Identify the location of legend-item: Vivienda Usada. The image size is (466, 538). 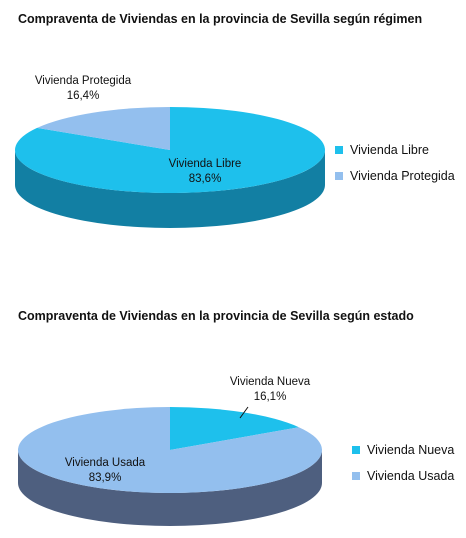
(403, 476).